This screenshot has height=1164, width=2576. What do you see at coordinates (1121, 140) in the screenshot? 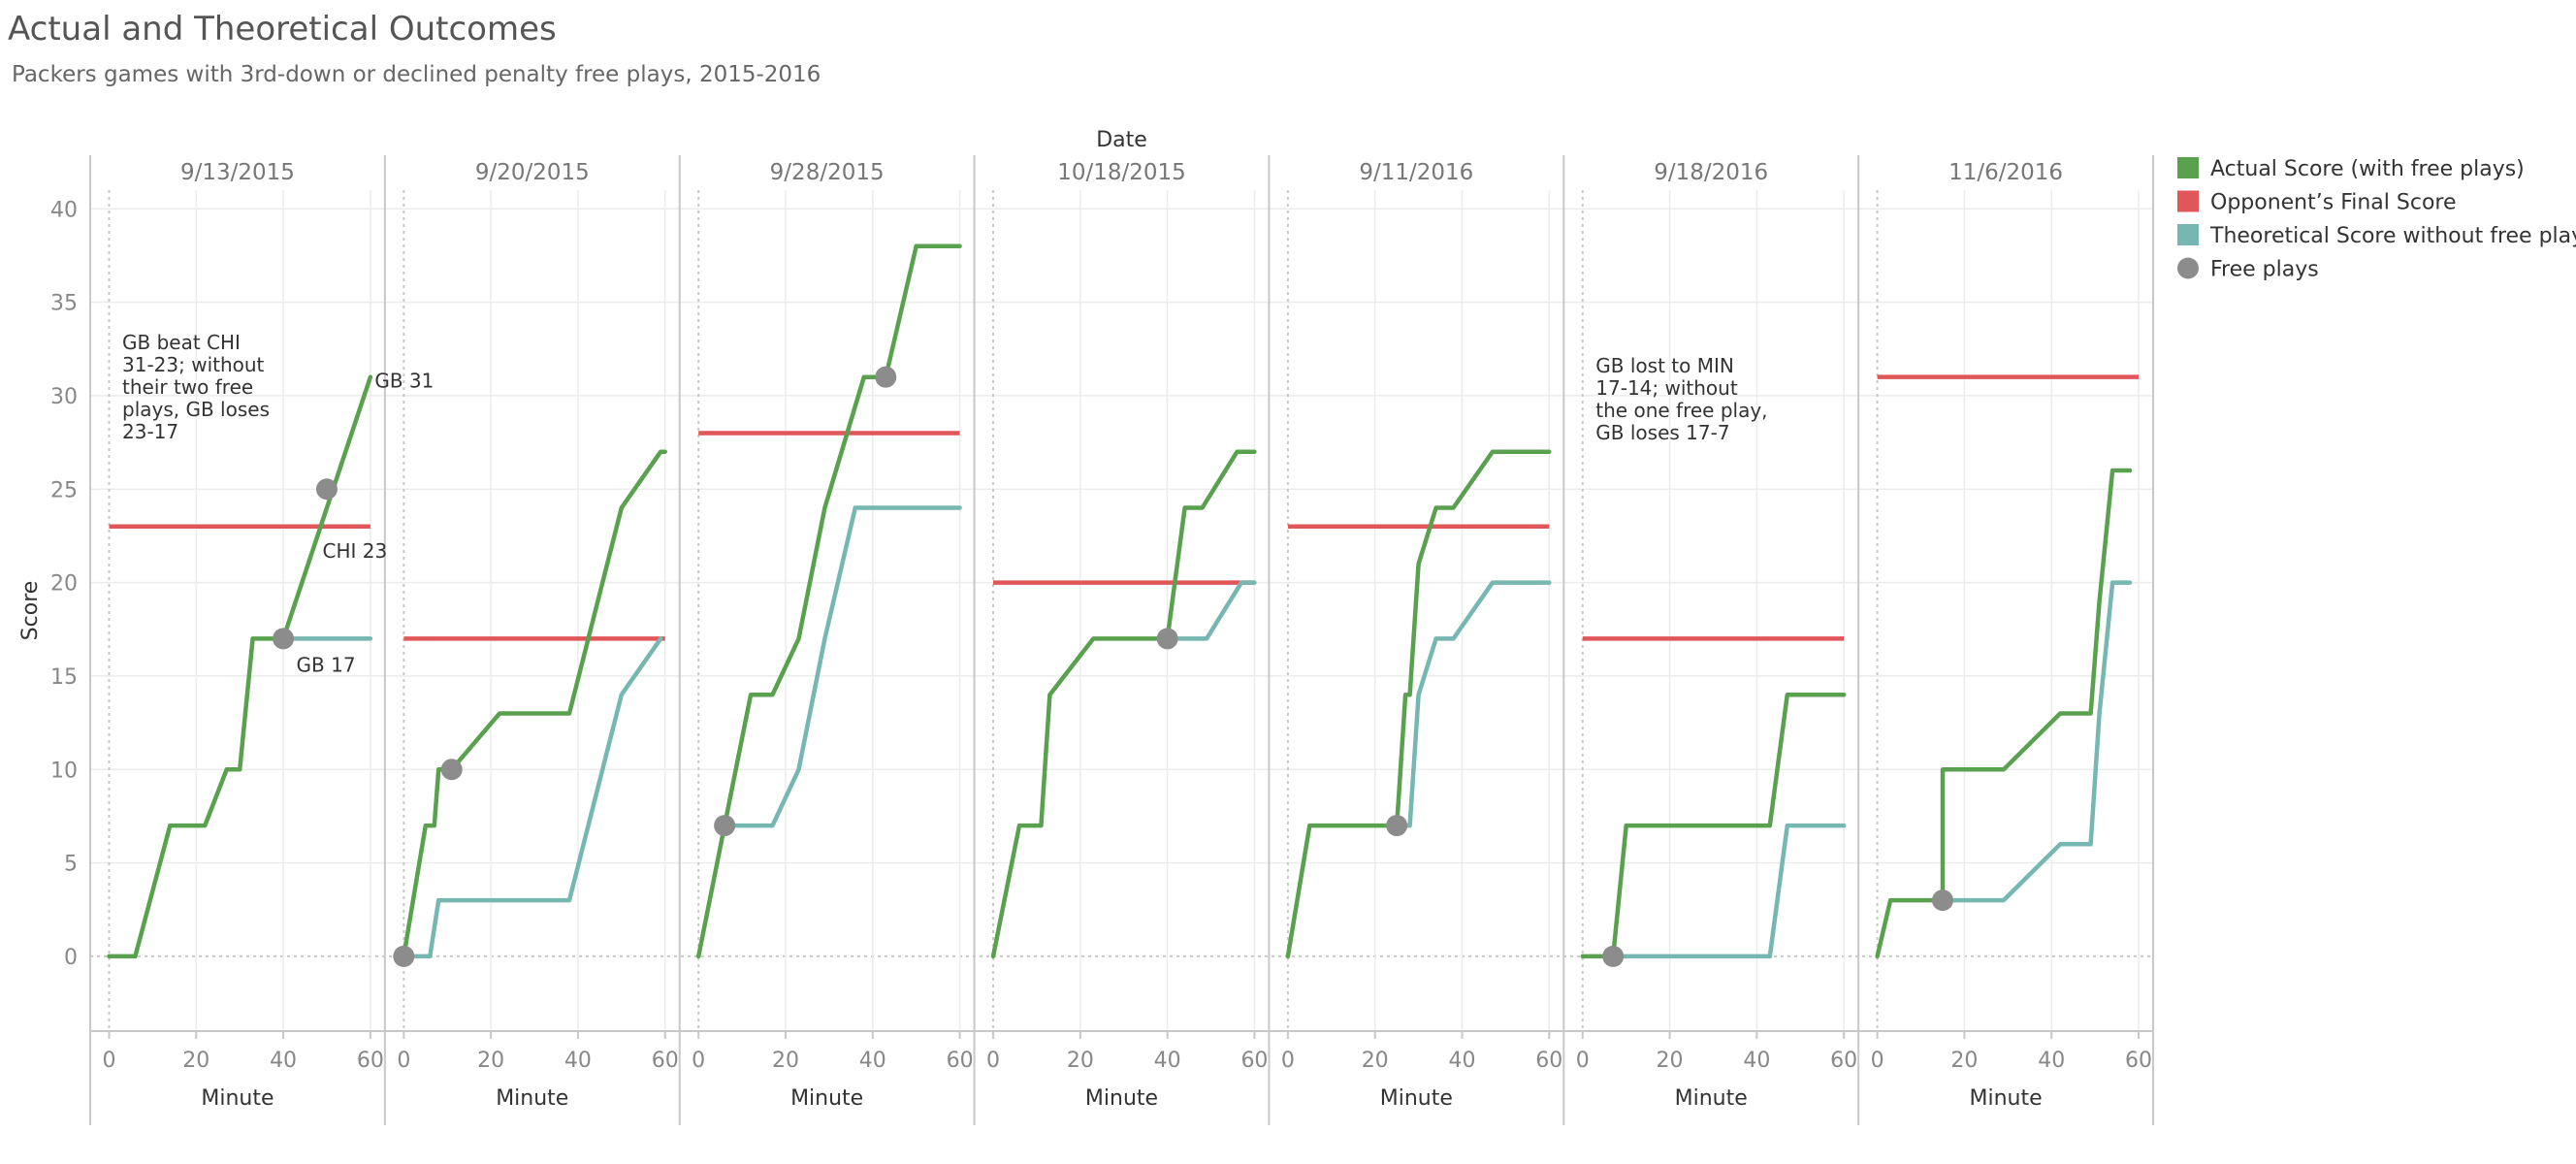
I see `column-header-date: Date` at bounding box center [1121, 140].